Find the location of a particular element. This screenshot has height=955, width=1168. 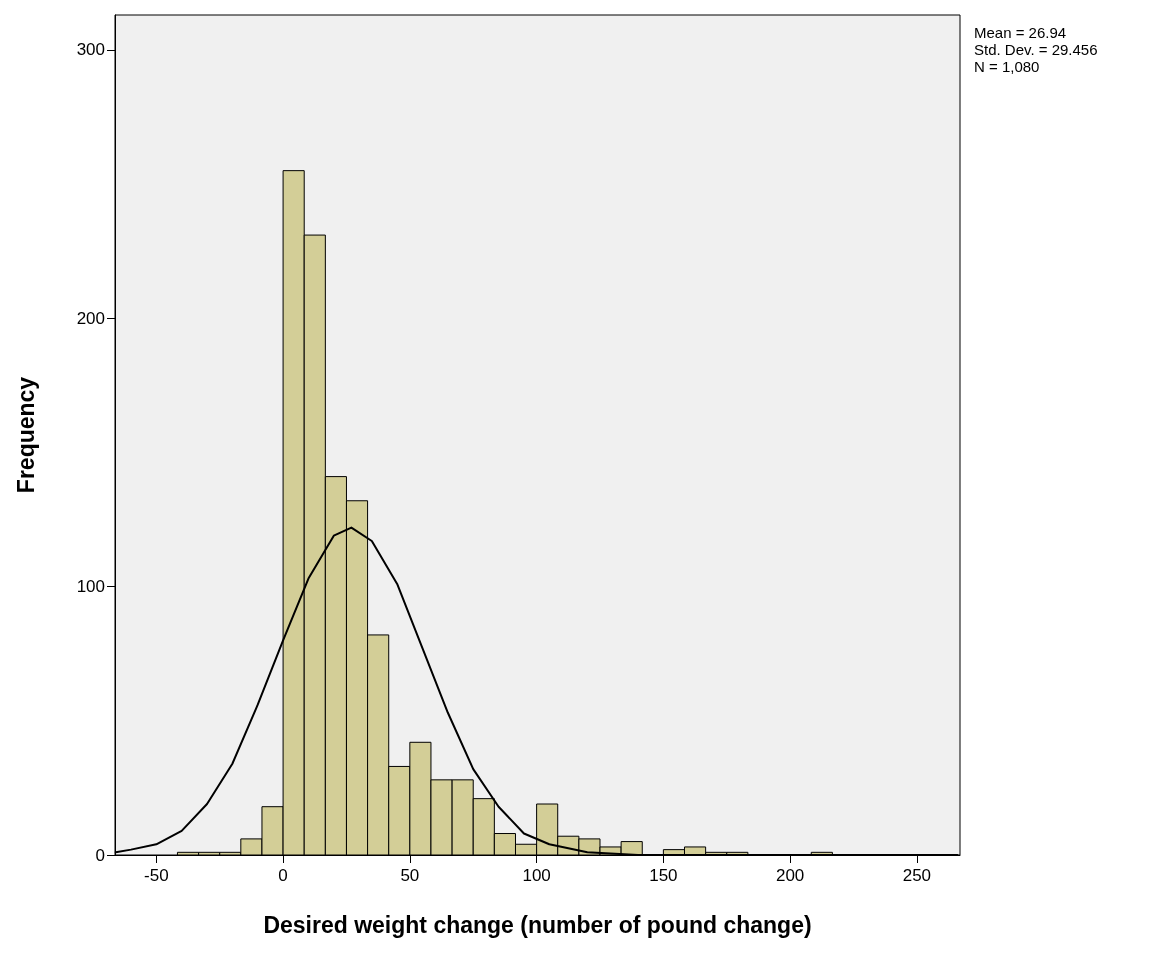

y-axis-title: Frequency is located at coordinates (25, 435).